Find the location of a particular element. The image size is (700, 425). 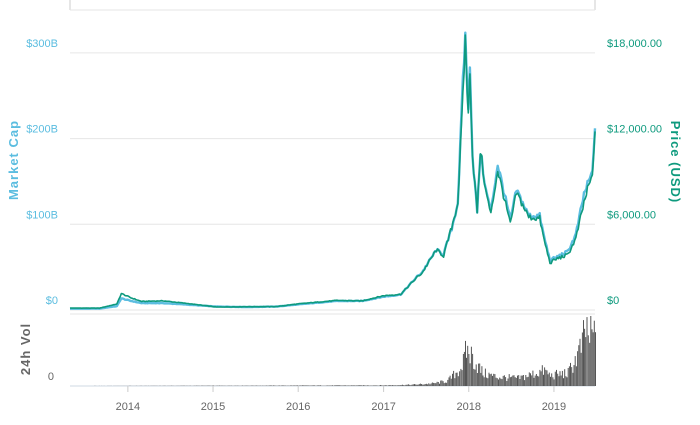

x-axis-tick-label: 2014 is located at coordinates (128, 407).